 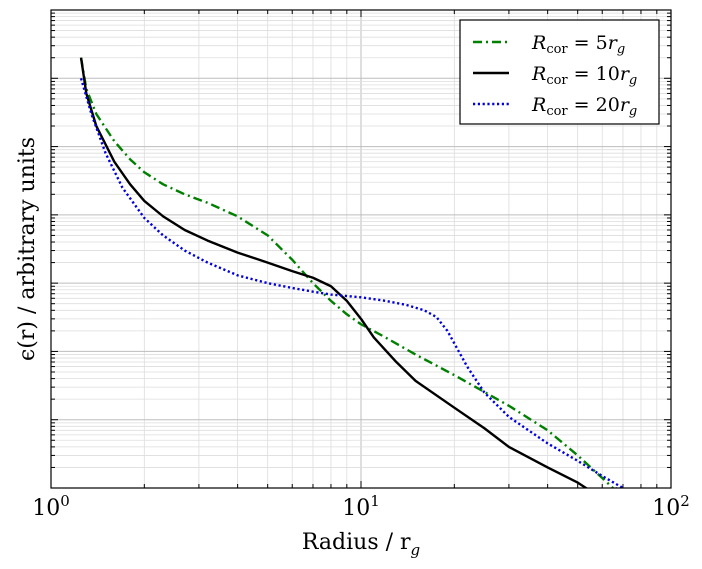 What do you see at coordinates (578, 44) in the screenshot?
I see `legend-label-1: Rcor = 5rg` at bounding box center [578, 44].